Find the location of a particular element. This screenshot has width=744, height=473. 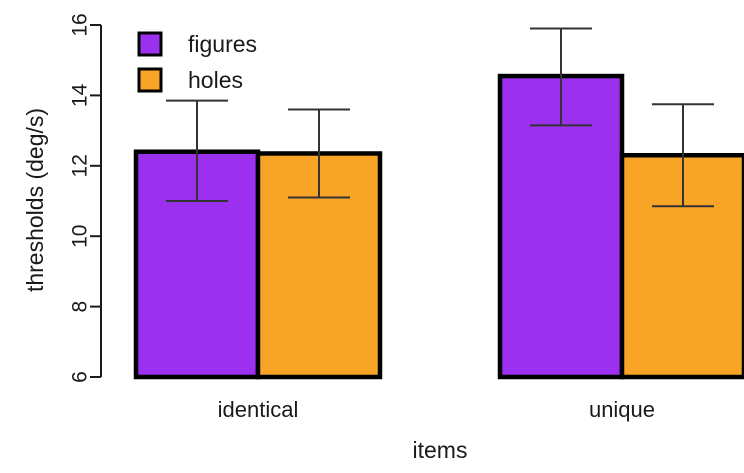

y-tick-label: 6 is located at coordinates (79, 377).